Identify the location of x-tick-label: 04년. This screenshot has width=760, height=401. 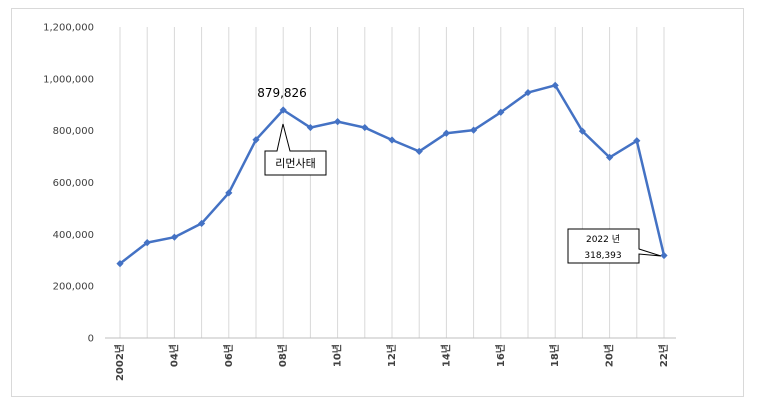
(173, 355).